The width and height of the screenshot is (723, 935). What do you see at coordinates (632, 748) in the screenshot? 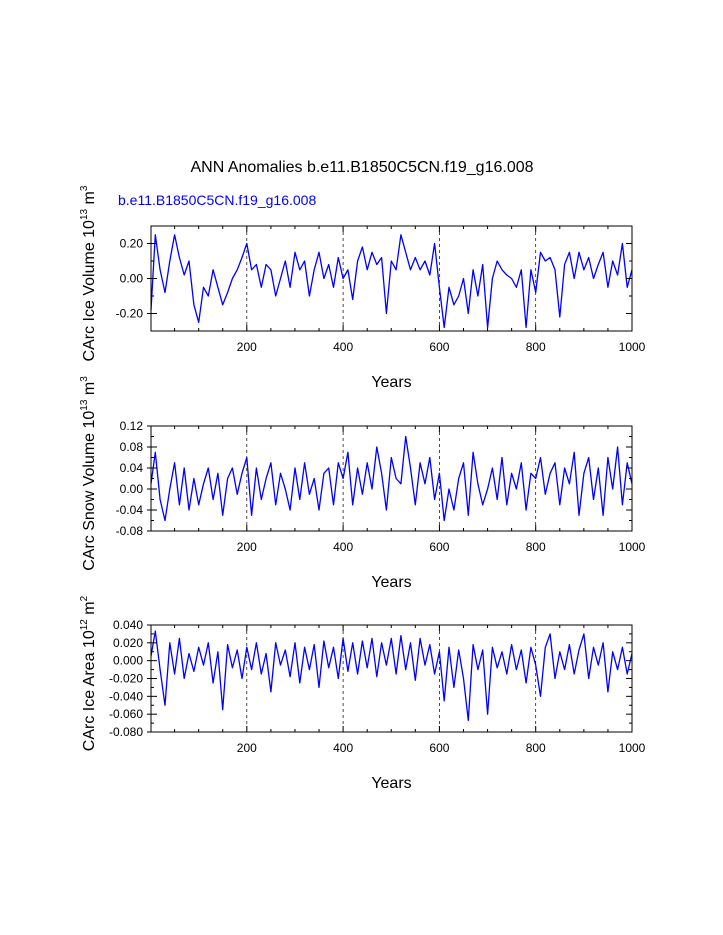
I see `ice-area-xtick-label-4: 1000` at bounding box center [632, 748].